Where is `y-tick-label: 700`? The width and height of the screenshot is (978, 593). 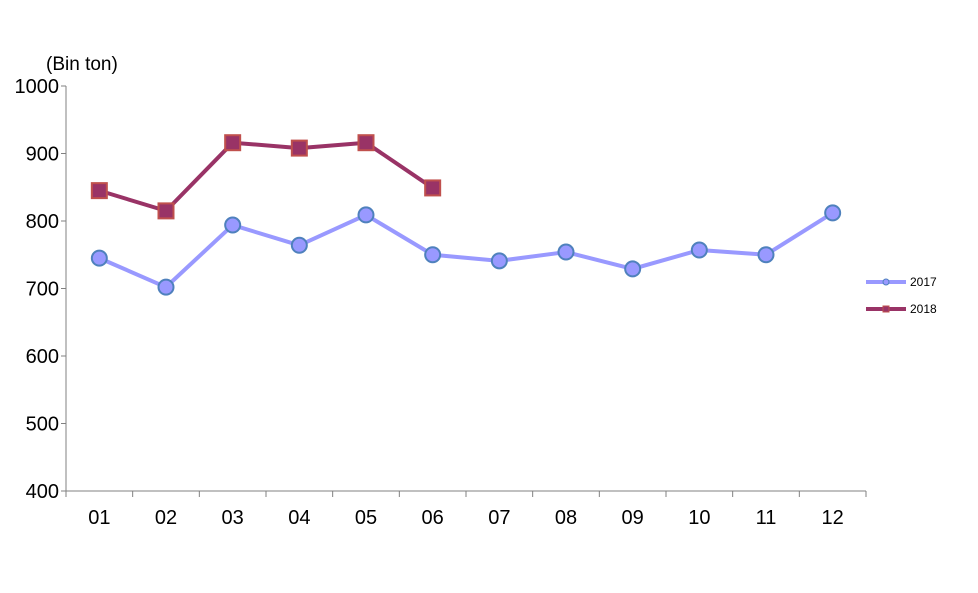
y-tick-label: 700 is located at coordinates (42, 290).